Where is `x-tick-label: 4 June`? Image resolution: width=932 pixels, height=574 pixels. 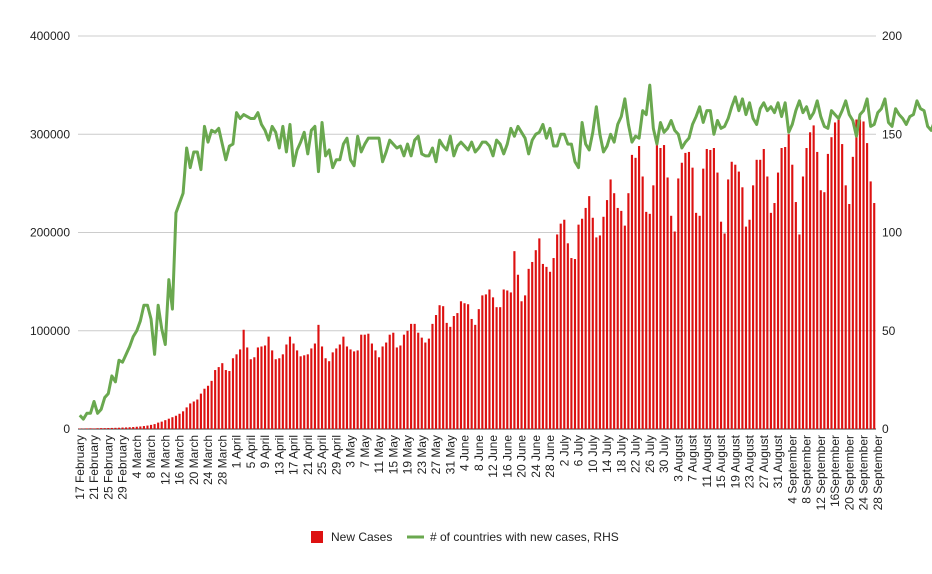 x-tick-label: 4 June is located at coordinates (465, 453).